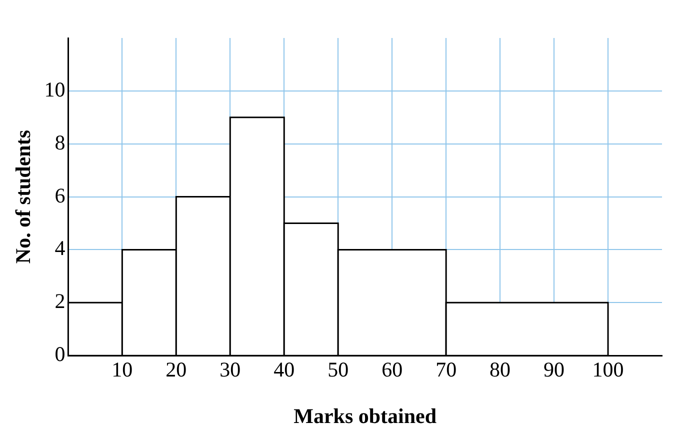 This screenshot has height=442, width=674. Describe the element at coordinates (608, 370) in the screenshot. I see `x-tick-label: 100` at that location.